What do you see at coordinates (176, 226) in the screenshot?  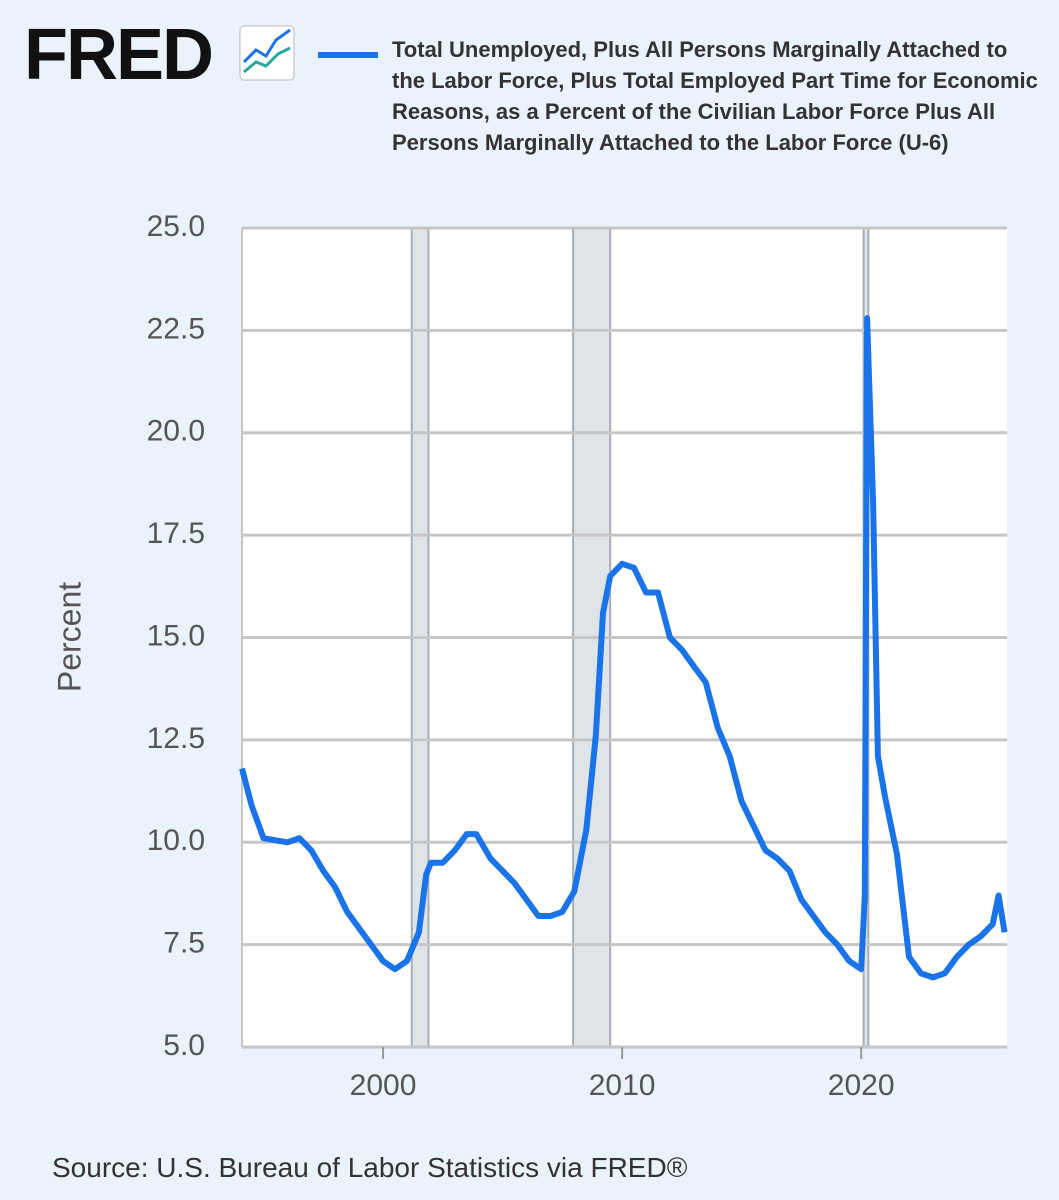 I see `y-tick-label: 25.0` at bounding box center [176, 226].